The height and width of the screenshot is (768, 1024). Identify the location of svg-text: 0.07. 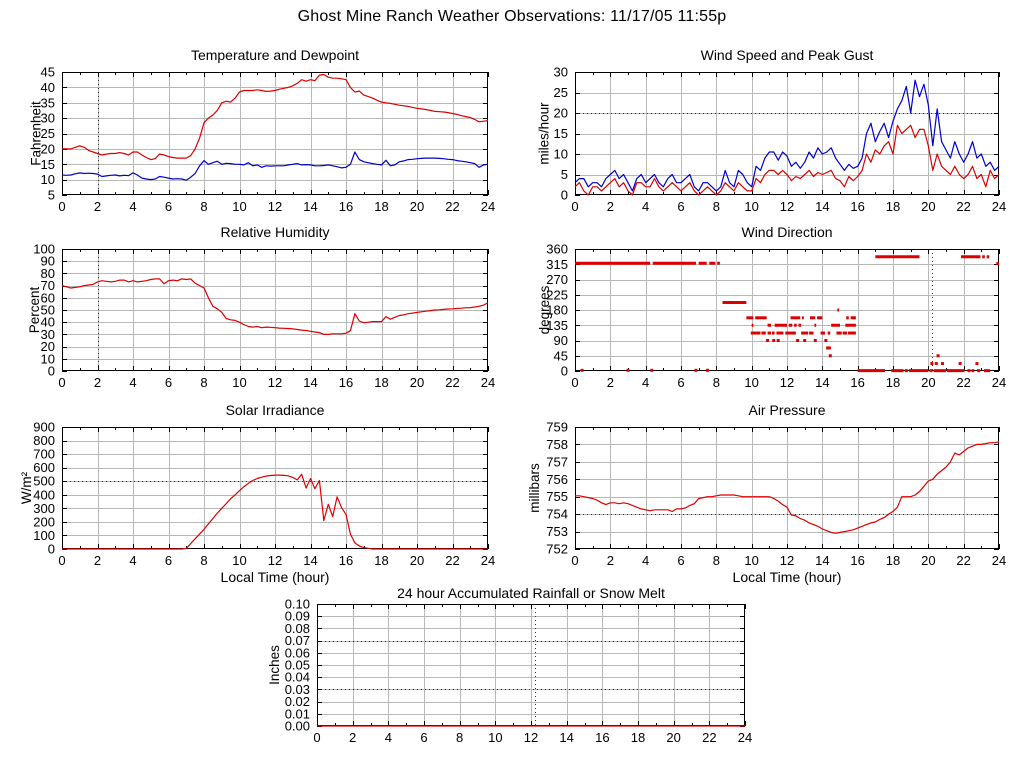
(297, 640).